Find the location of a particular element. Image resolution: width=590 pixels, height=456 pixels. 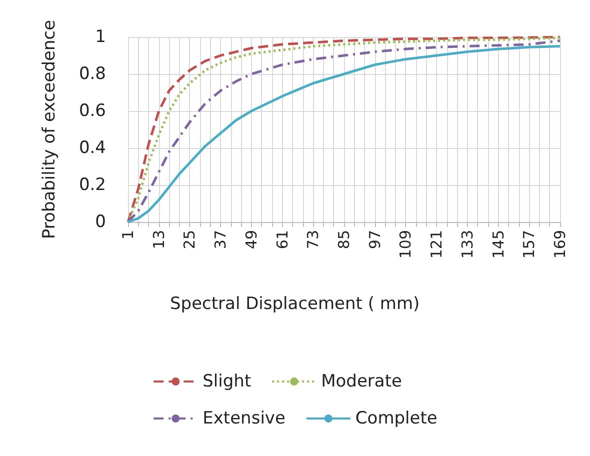

x-tick-label: 145 is located at coordinates (498, 244).